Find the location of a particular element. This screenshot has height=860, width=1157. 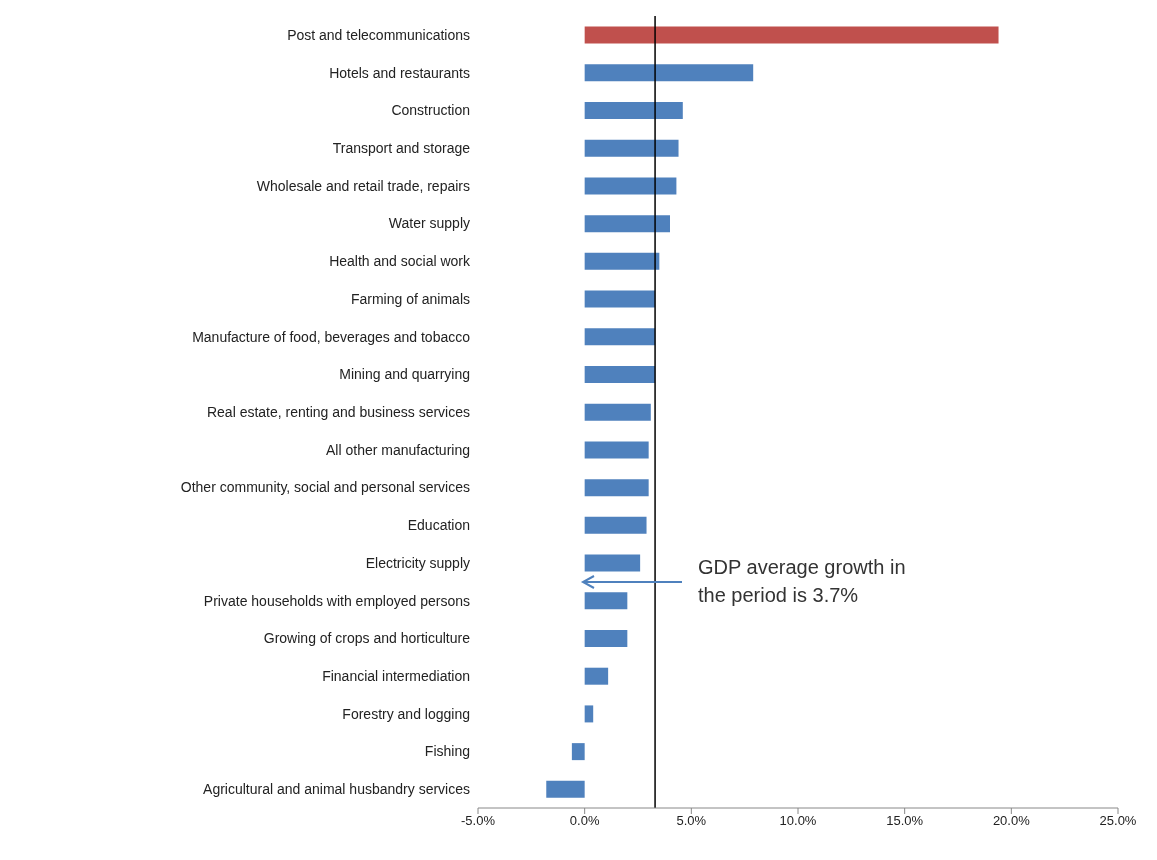

x-tick-label: 20.0% is located at coordinates (1011, 821).